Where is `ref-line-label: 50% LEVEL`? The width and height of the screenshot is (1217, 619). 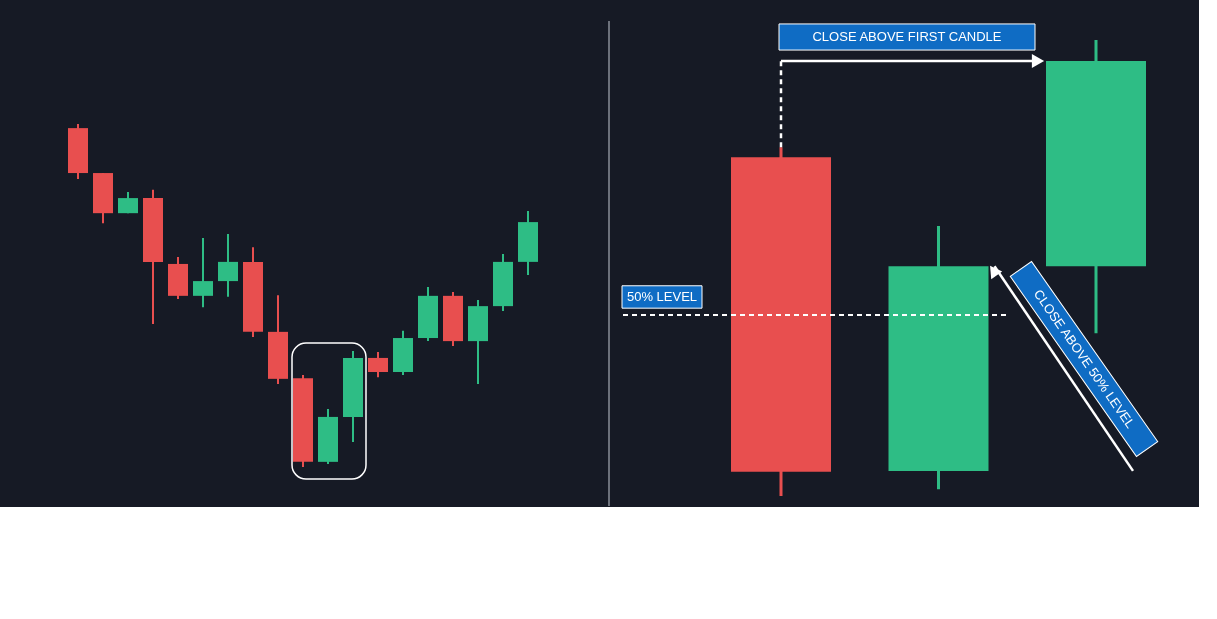
ref-line-label: 50% LEVEL is located at coordinates (662, 296).